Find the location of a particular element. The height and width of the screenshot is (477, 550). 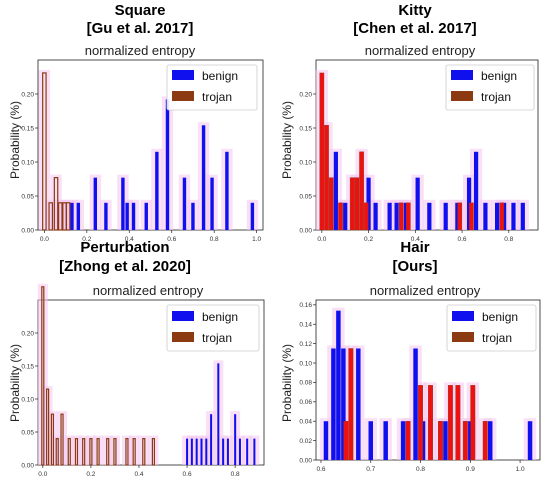

panel-subtitle: [Chen et al. 2017] is located at coordinates (414, 28).